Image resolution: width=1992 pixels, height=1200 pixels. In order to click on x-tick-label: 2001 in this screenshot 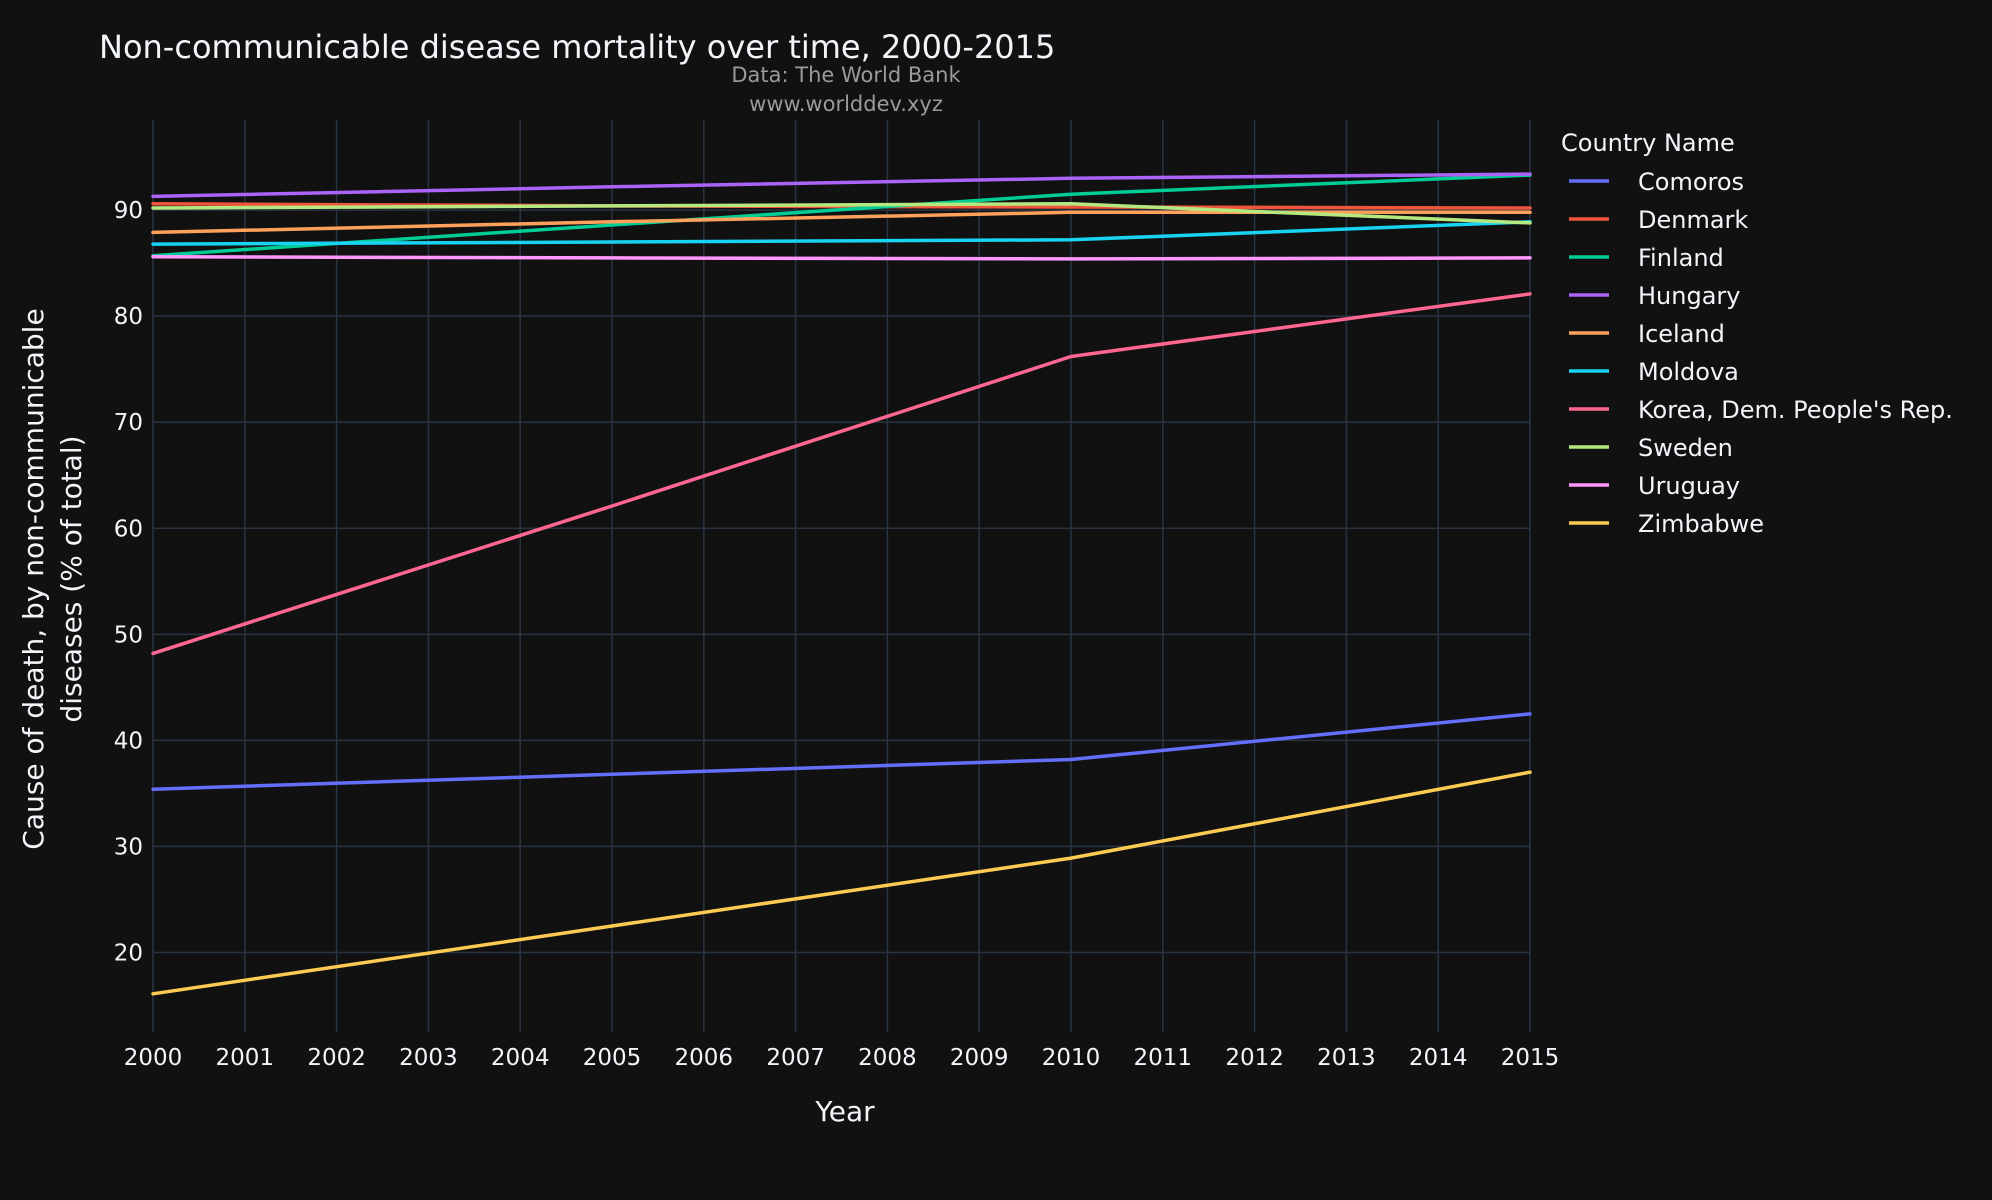, I will do `click(245, 1058)`.